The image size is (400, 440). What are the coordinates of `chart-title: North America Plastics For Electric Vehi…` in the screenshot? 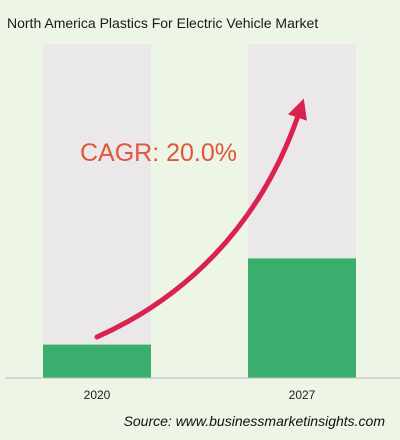 It's located at (162, 23).